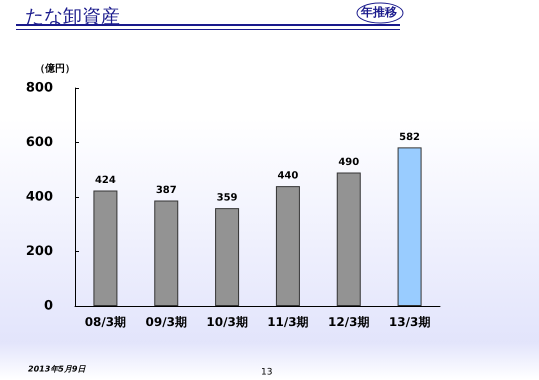  Describe the element at coordinates (166, 322) in the screenshot. I see `x-tick-label: 09/3期` at that location.